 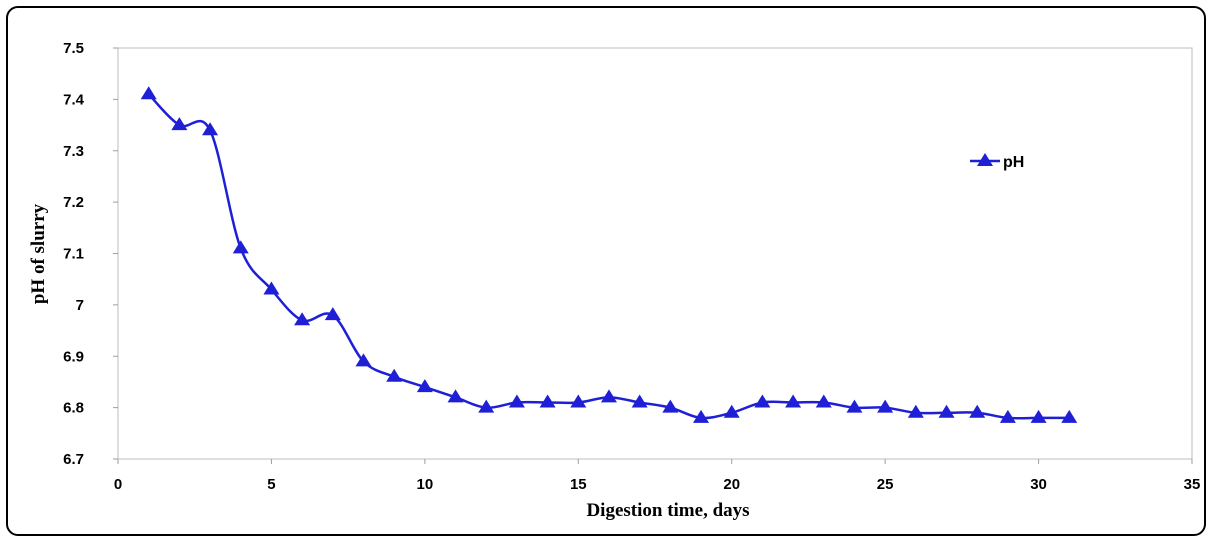 What do you see at coordinates (73, 202) in the screenshot?
I see `y-tick-label: 7.2` at bounding box center [73, 202].